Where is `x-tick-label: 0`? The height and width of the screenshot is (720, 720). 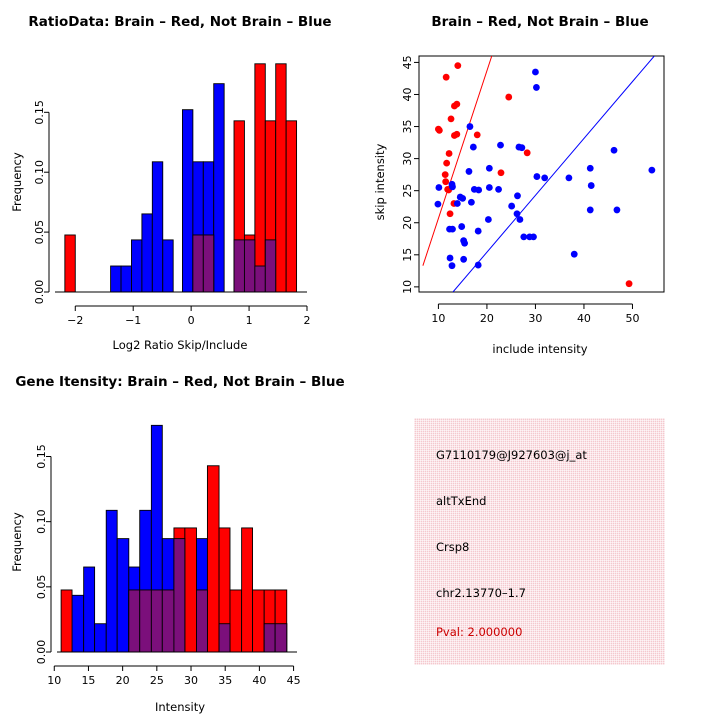
x-tick-label: 0 is located at coordinates (191, 320).